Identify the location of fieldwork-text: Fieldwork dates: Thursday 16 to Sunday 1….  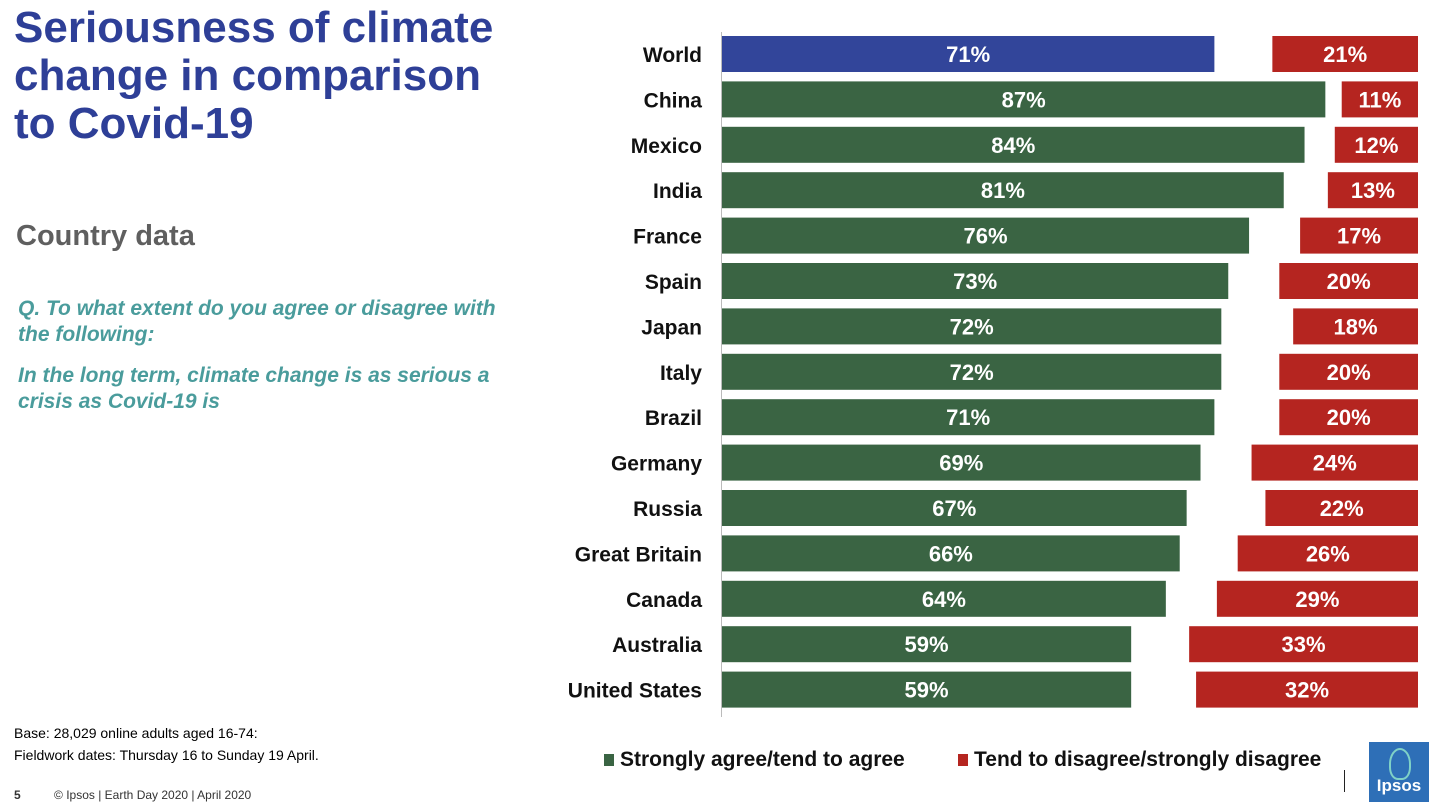
(166, 755).